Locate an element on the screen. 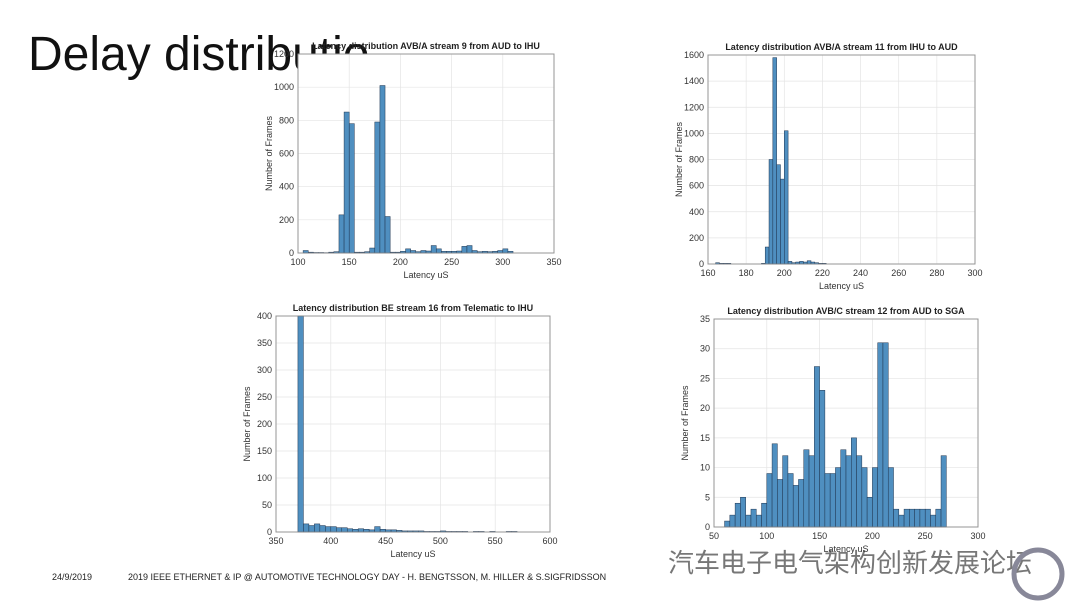  y-tick-label: 1400 is located at coordinates (694, 81).